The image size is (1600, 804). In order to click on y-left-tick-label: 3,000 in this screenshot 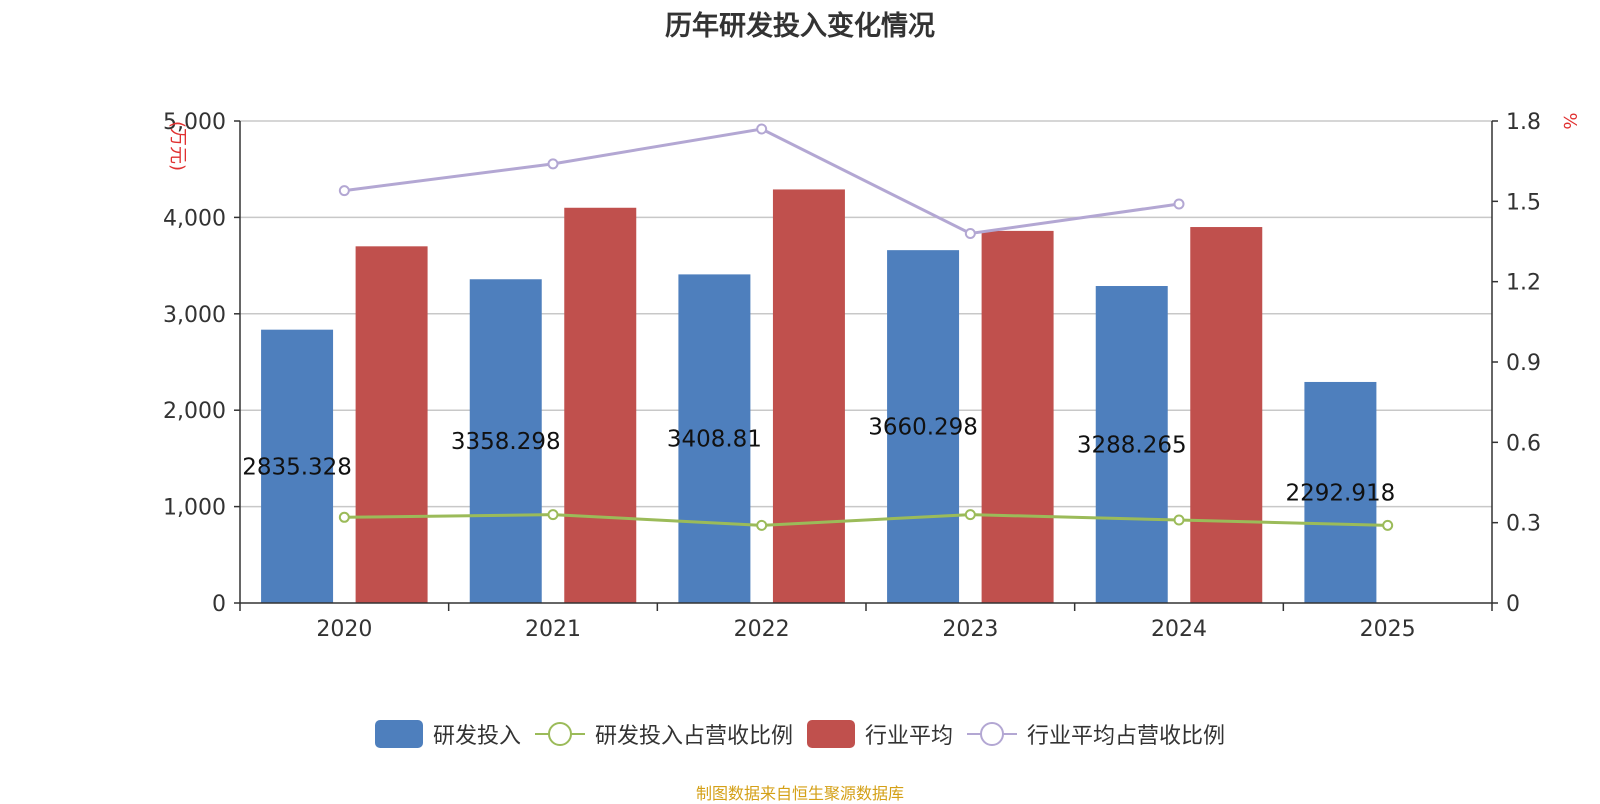, I will do `click(194, 315)`.